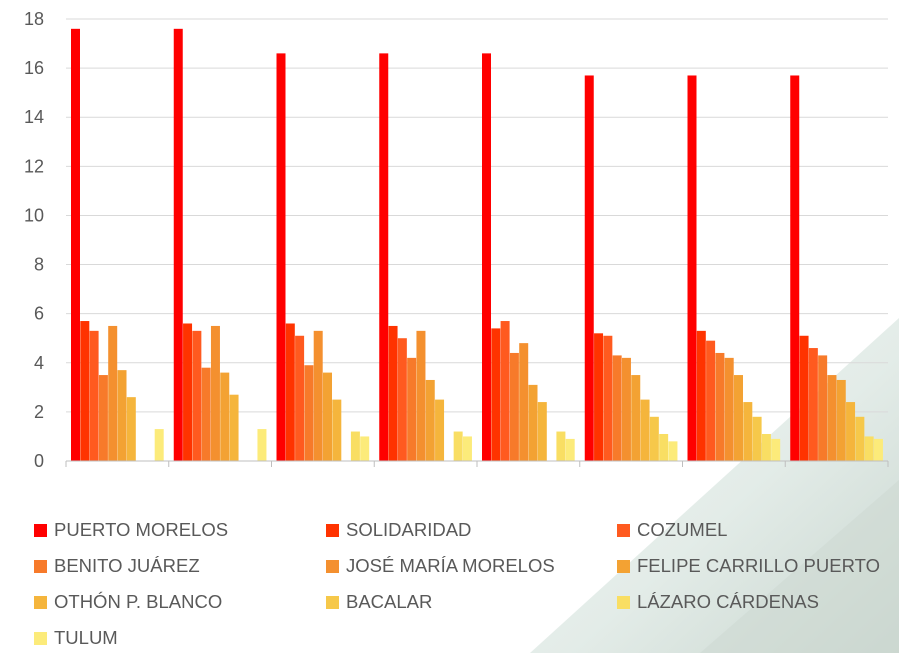 The height and width of the screenshot is (653, 899). I want to click on legend-item: TULUM, so click(76, 638).